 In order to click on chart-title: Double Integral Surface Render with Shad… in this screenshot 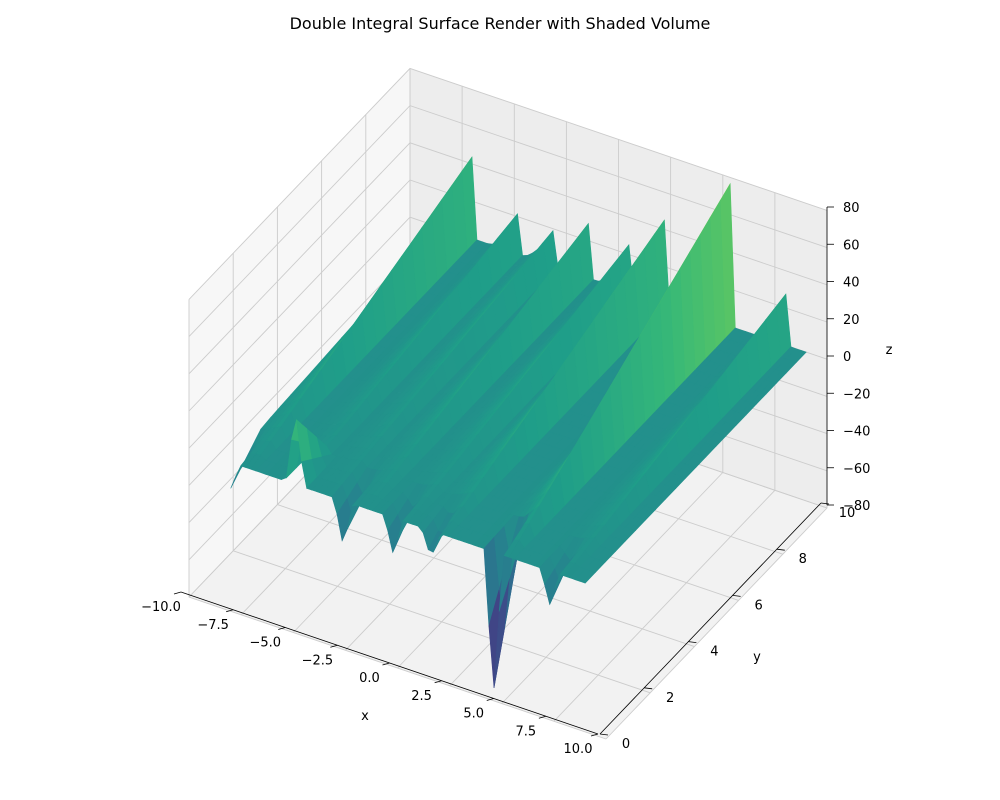, I will do `click(500, 23)`.